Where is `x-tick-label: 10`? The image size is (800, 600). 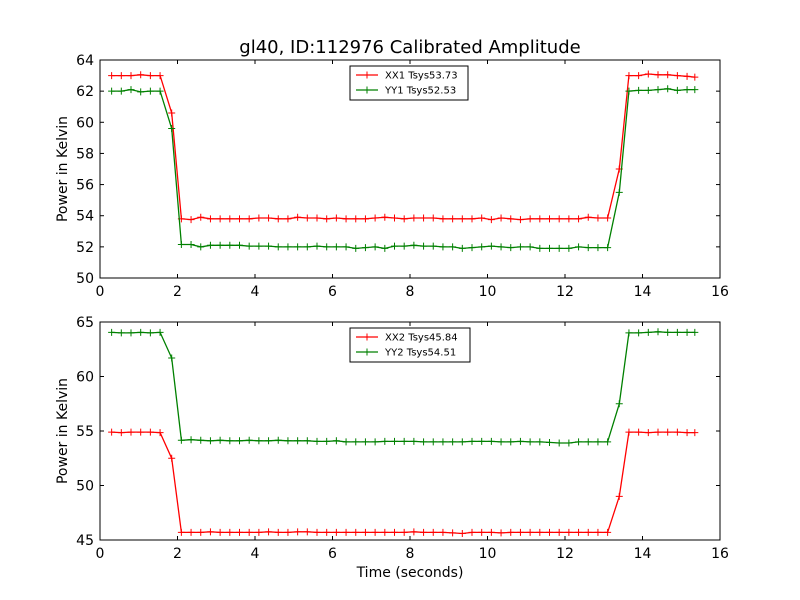
x-tick-label: 10 is located at coordinates (488, 554).